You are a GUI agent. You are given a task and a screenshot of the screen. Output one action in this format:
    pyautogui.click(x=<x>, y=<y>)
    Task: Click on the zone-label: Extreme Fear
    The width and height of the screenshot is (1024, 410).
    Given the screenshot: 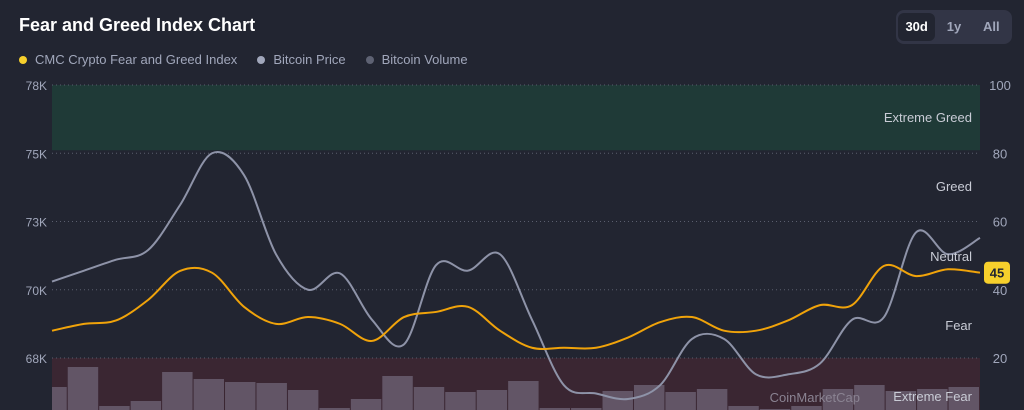 What is the action you would take?
    pyautogui.click(x=932, y=396)
    